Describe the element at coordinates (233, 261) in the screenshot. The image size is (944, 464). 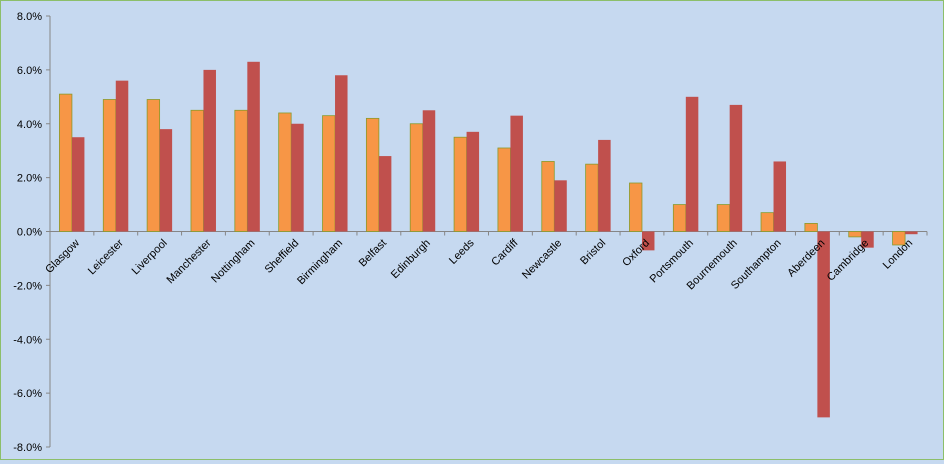
I see `x-tick-label: Nottingham` at that location.